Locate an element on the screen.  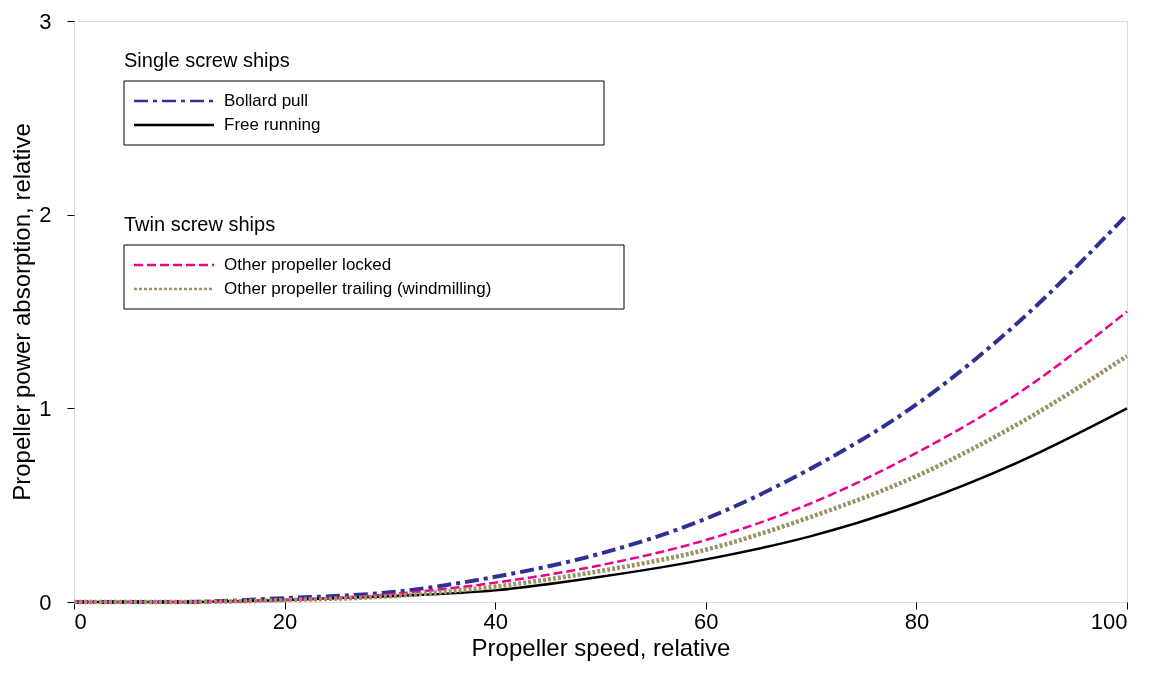
x-tick-label: 40 is located at coordinates (495, 621).